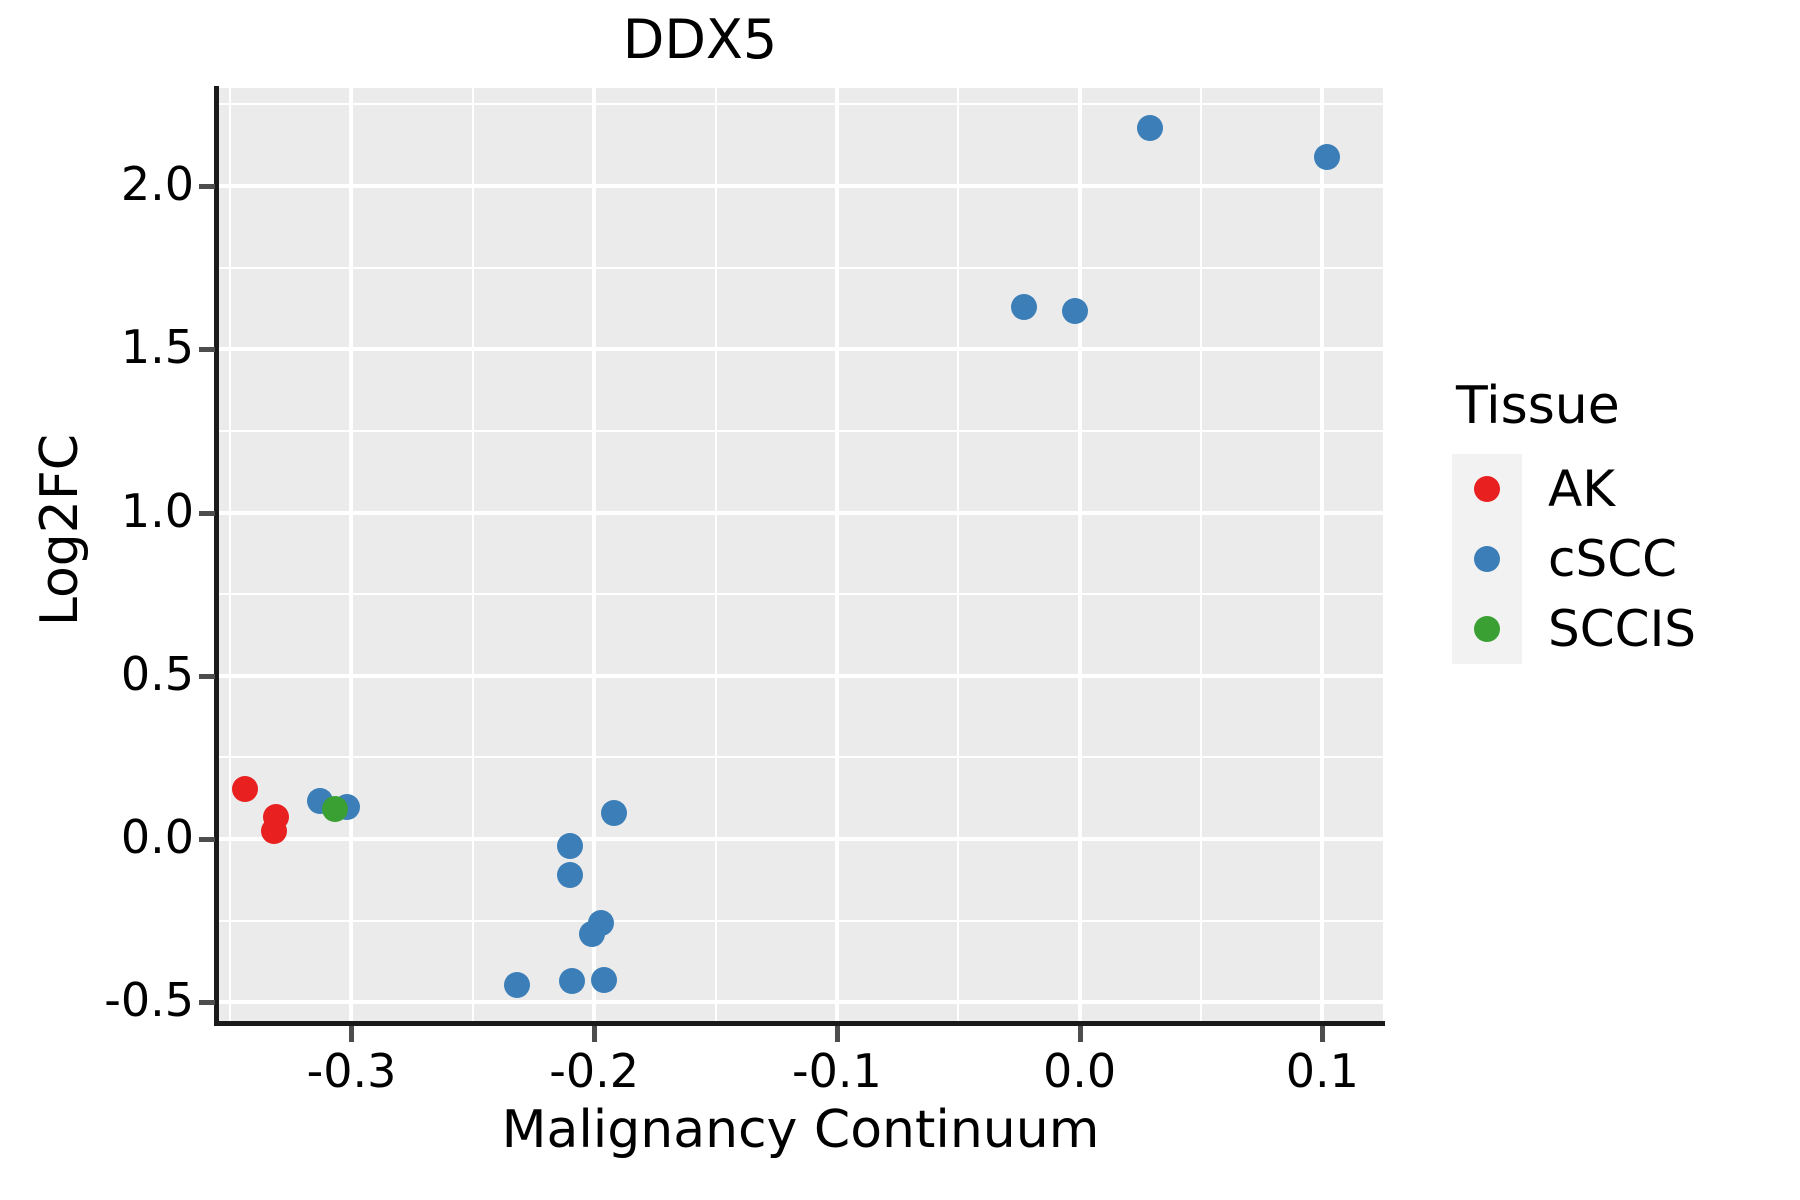 This screenshot has width=1800, height=1200. What do you see at coordinates (1538, 406) in the screenshot?
I see `legend-title: Tissue` at bounding box center [1538, 406].